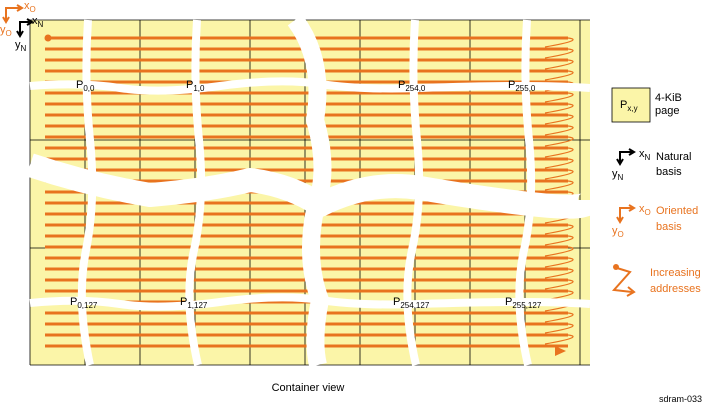 This screenshot has height=405, width=706. Describe the element at coordinates (677, 219) in the screenshot. I see `legend-oriented: Oriented basis` at that location.